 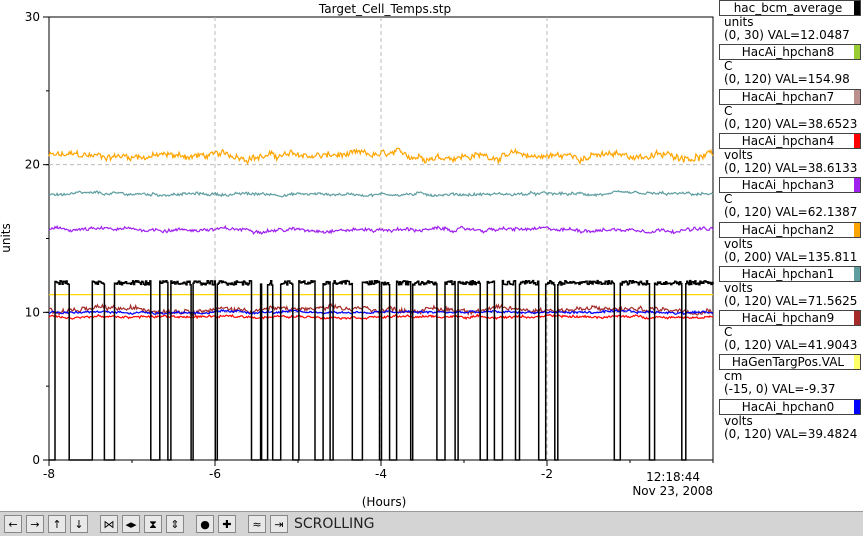 What do you see at coordinates (790, 376) in the screenshot?
I see `legend-entry: HaGenTargPos.VAL cm (-15, 0) VAL=-9.37` at bounding box center [790, 376].